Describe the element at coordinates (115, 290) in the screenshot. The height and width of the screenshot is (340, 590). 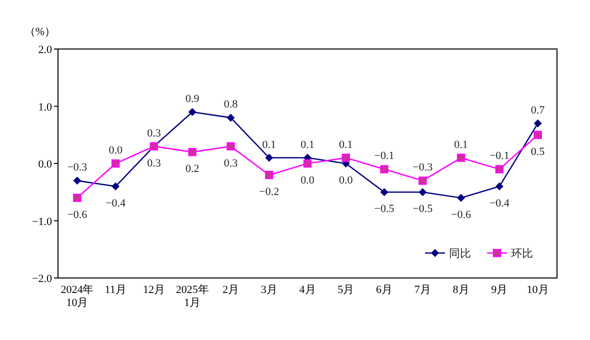
I see `x-tick-label: 11月` at that location.